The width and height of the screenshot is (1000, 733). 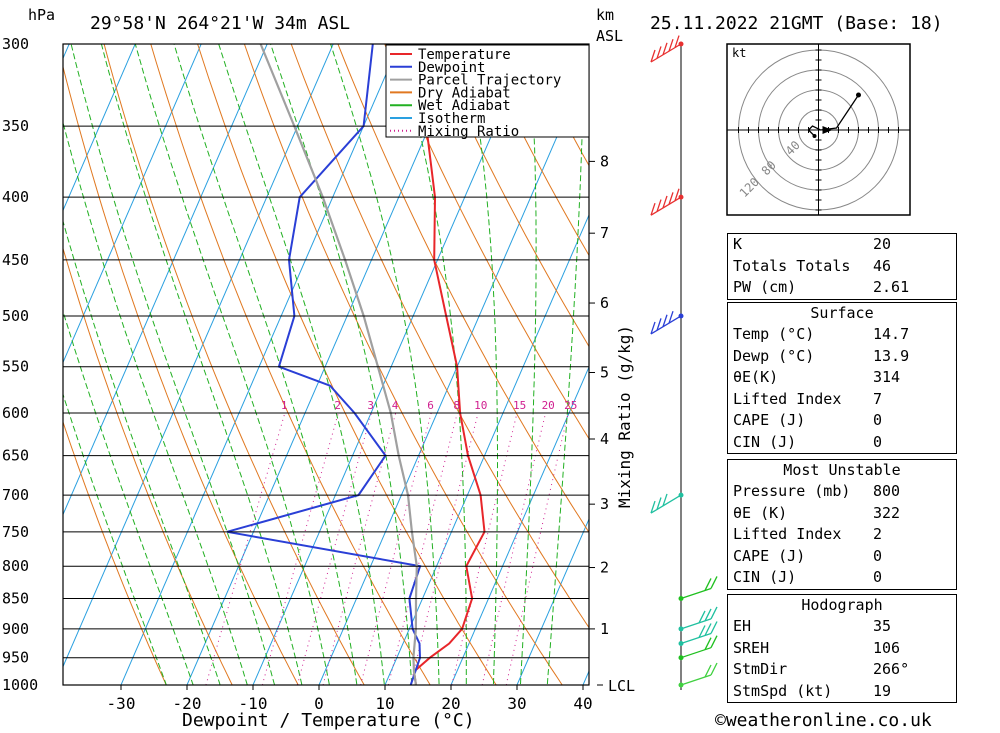 What do you see at coordinates (319, 703) in the screenshot?
I see `temp-tick-label: 0` at bounding box center [319, 703].